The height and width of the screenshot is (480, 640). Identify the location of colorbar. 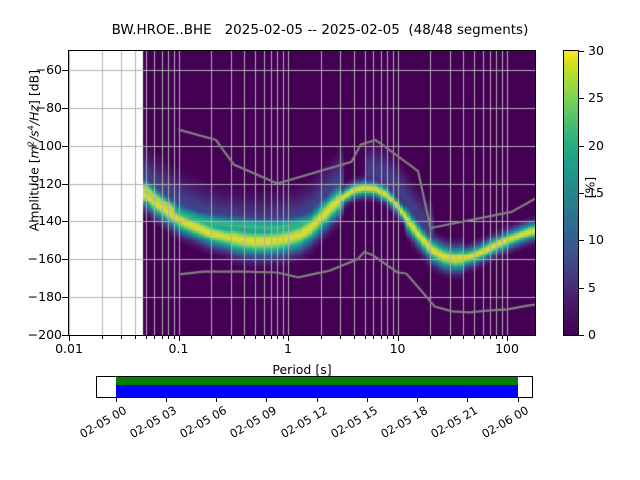
(571, 193).